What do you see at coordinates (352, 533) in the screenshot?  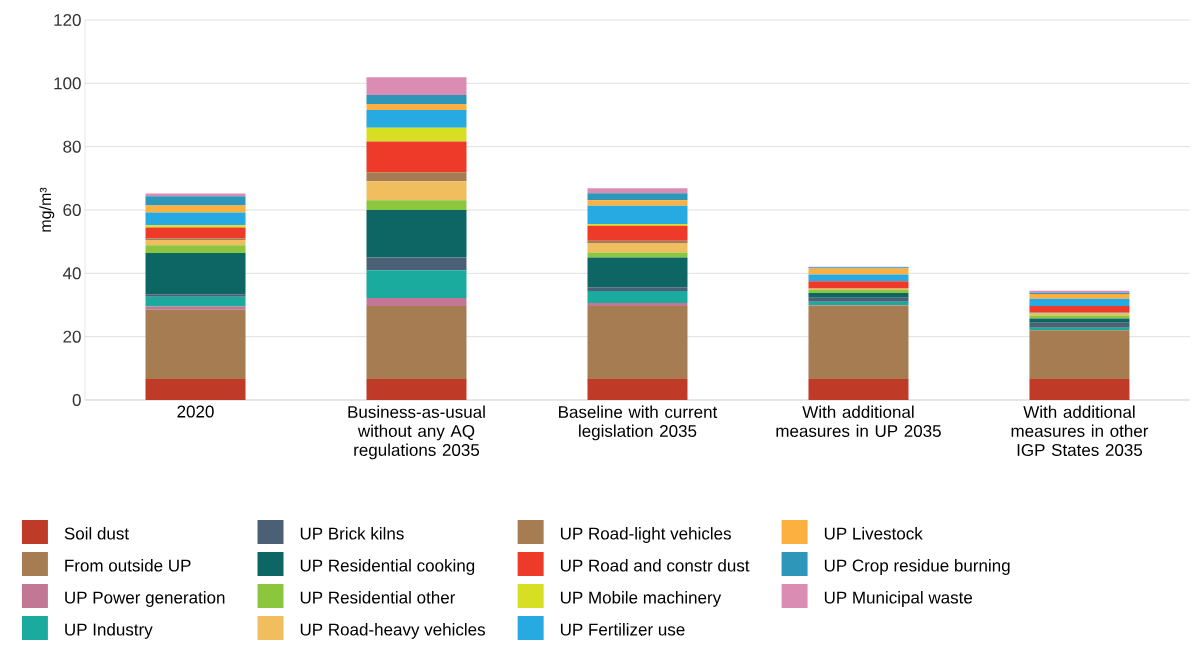 I see `legend-label: UP Brick kilns` at bounding box center [352, 533].